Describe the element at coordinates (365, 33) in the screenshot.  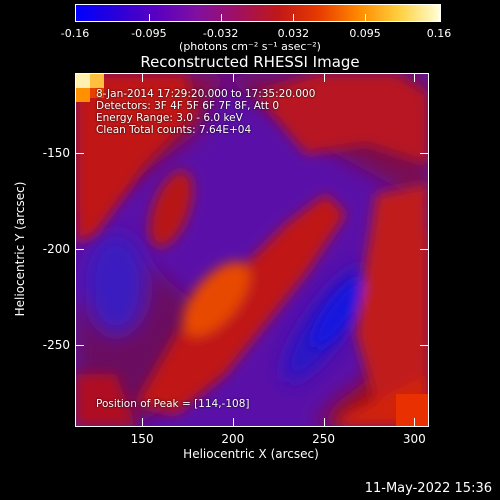
I see `colorbar-tick-label: 0.095` at that location.